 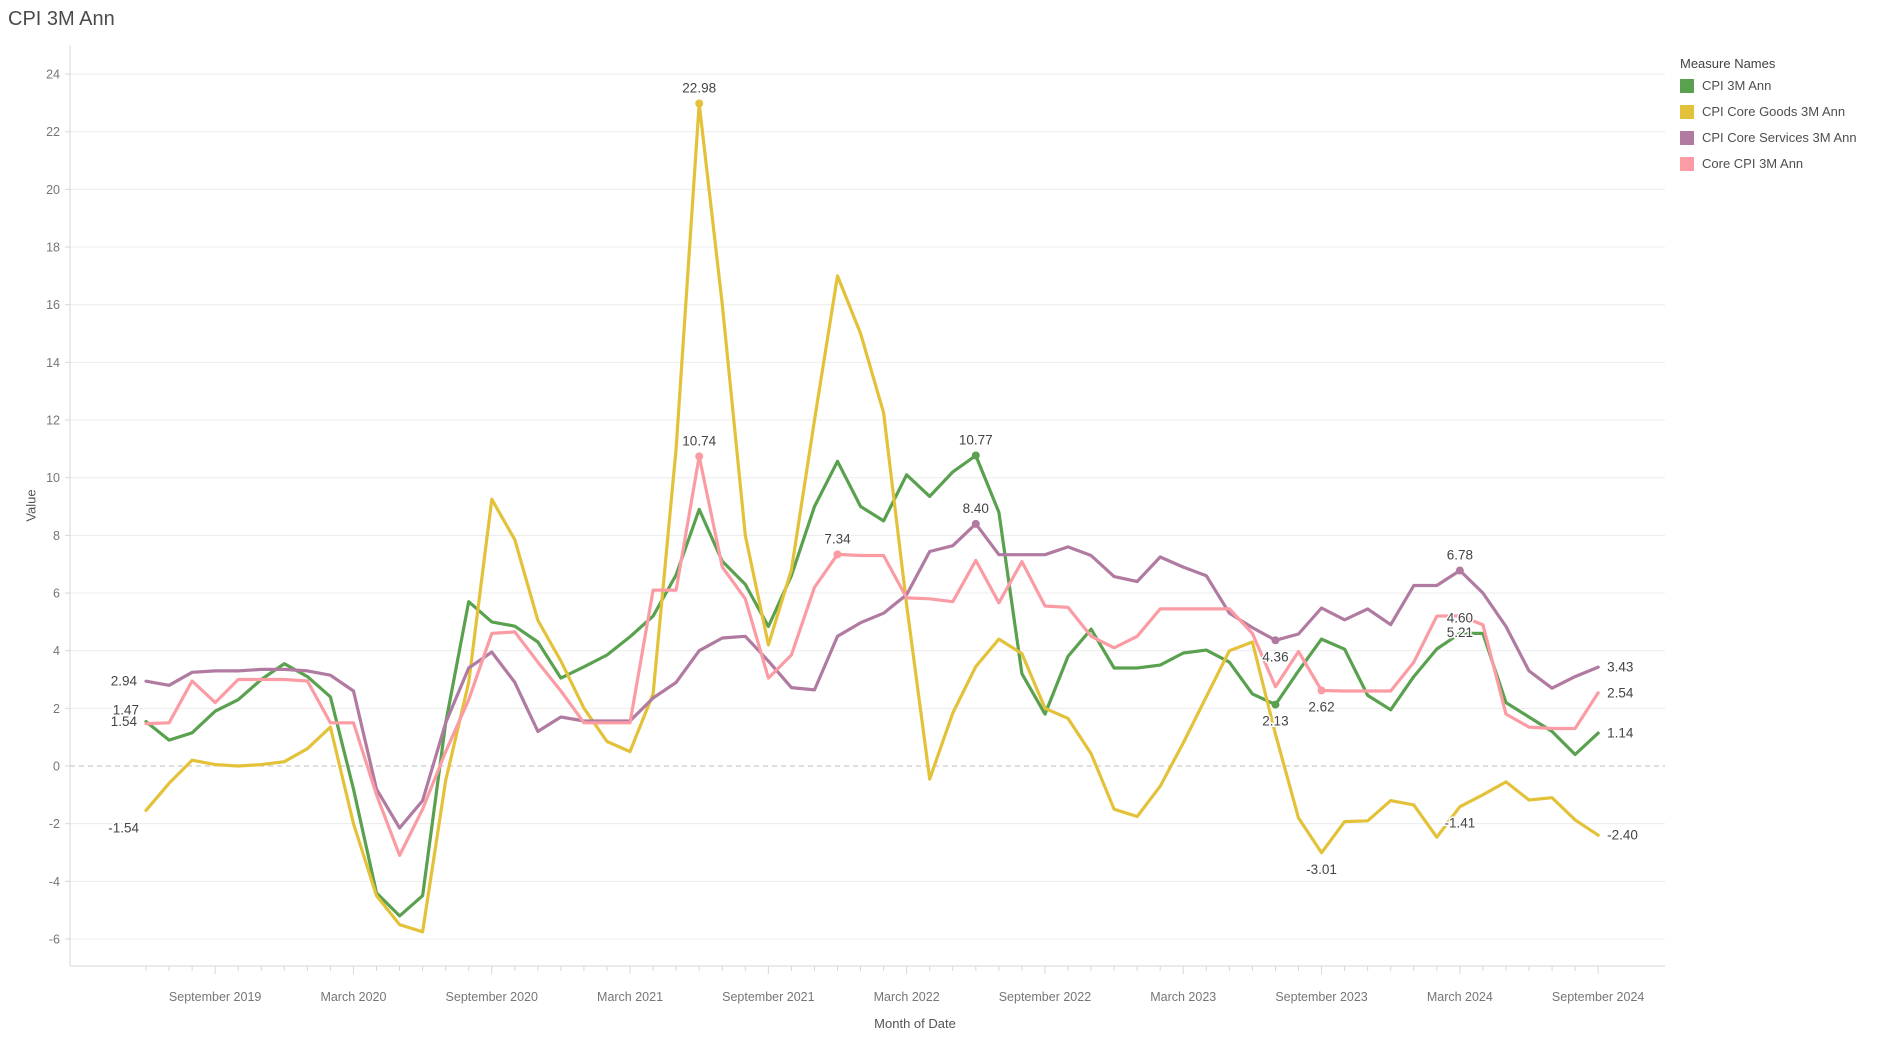 What do you see at coordinates (56, 594) in the screenshot?
I see `y-tick-label: 6` at bounding box center [56, 594].